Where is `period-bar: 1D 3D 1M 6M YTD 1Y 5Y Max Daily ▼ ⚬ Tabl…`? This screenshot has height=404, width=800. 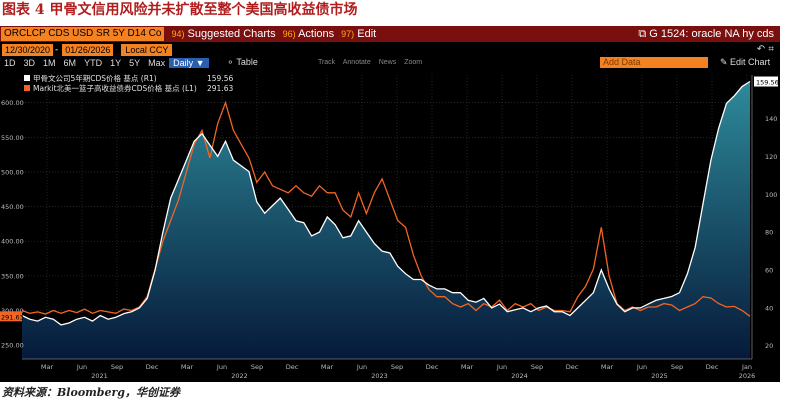 period-bar: 1D 3D 1M 6M YTD 1Y 5Y Max Daily ▼ ⚬ Tabl… is located at coordinates (390, 62).